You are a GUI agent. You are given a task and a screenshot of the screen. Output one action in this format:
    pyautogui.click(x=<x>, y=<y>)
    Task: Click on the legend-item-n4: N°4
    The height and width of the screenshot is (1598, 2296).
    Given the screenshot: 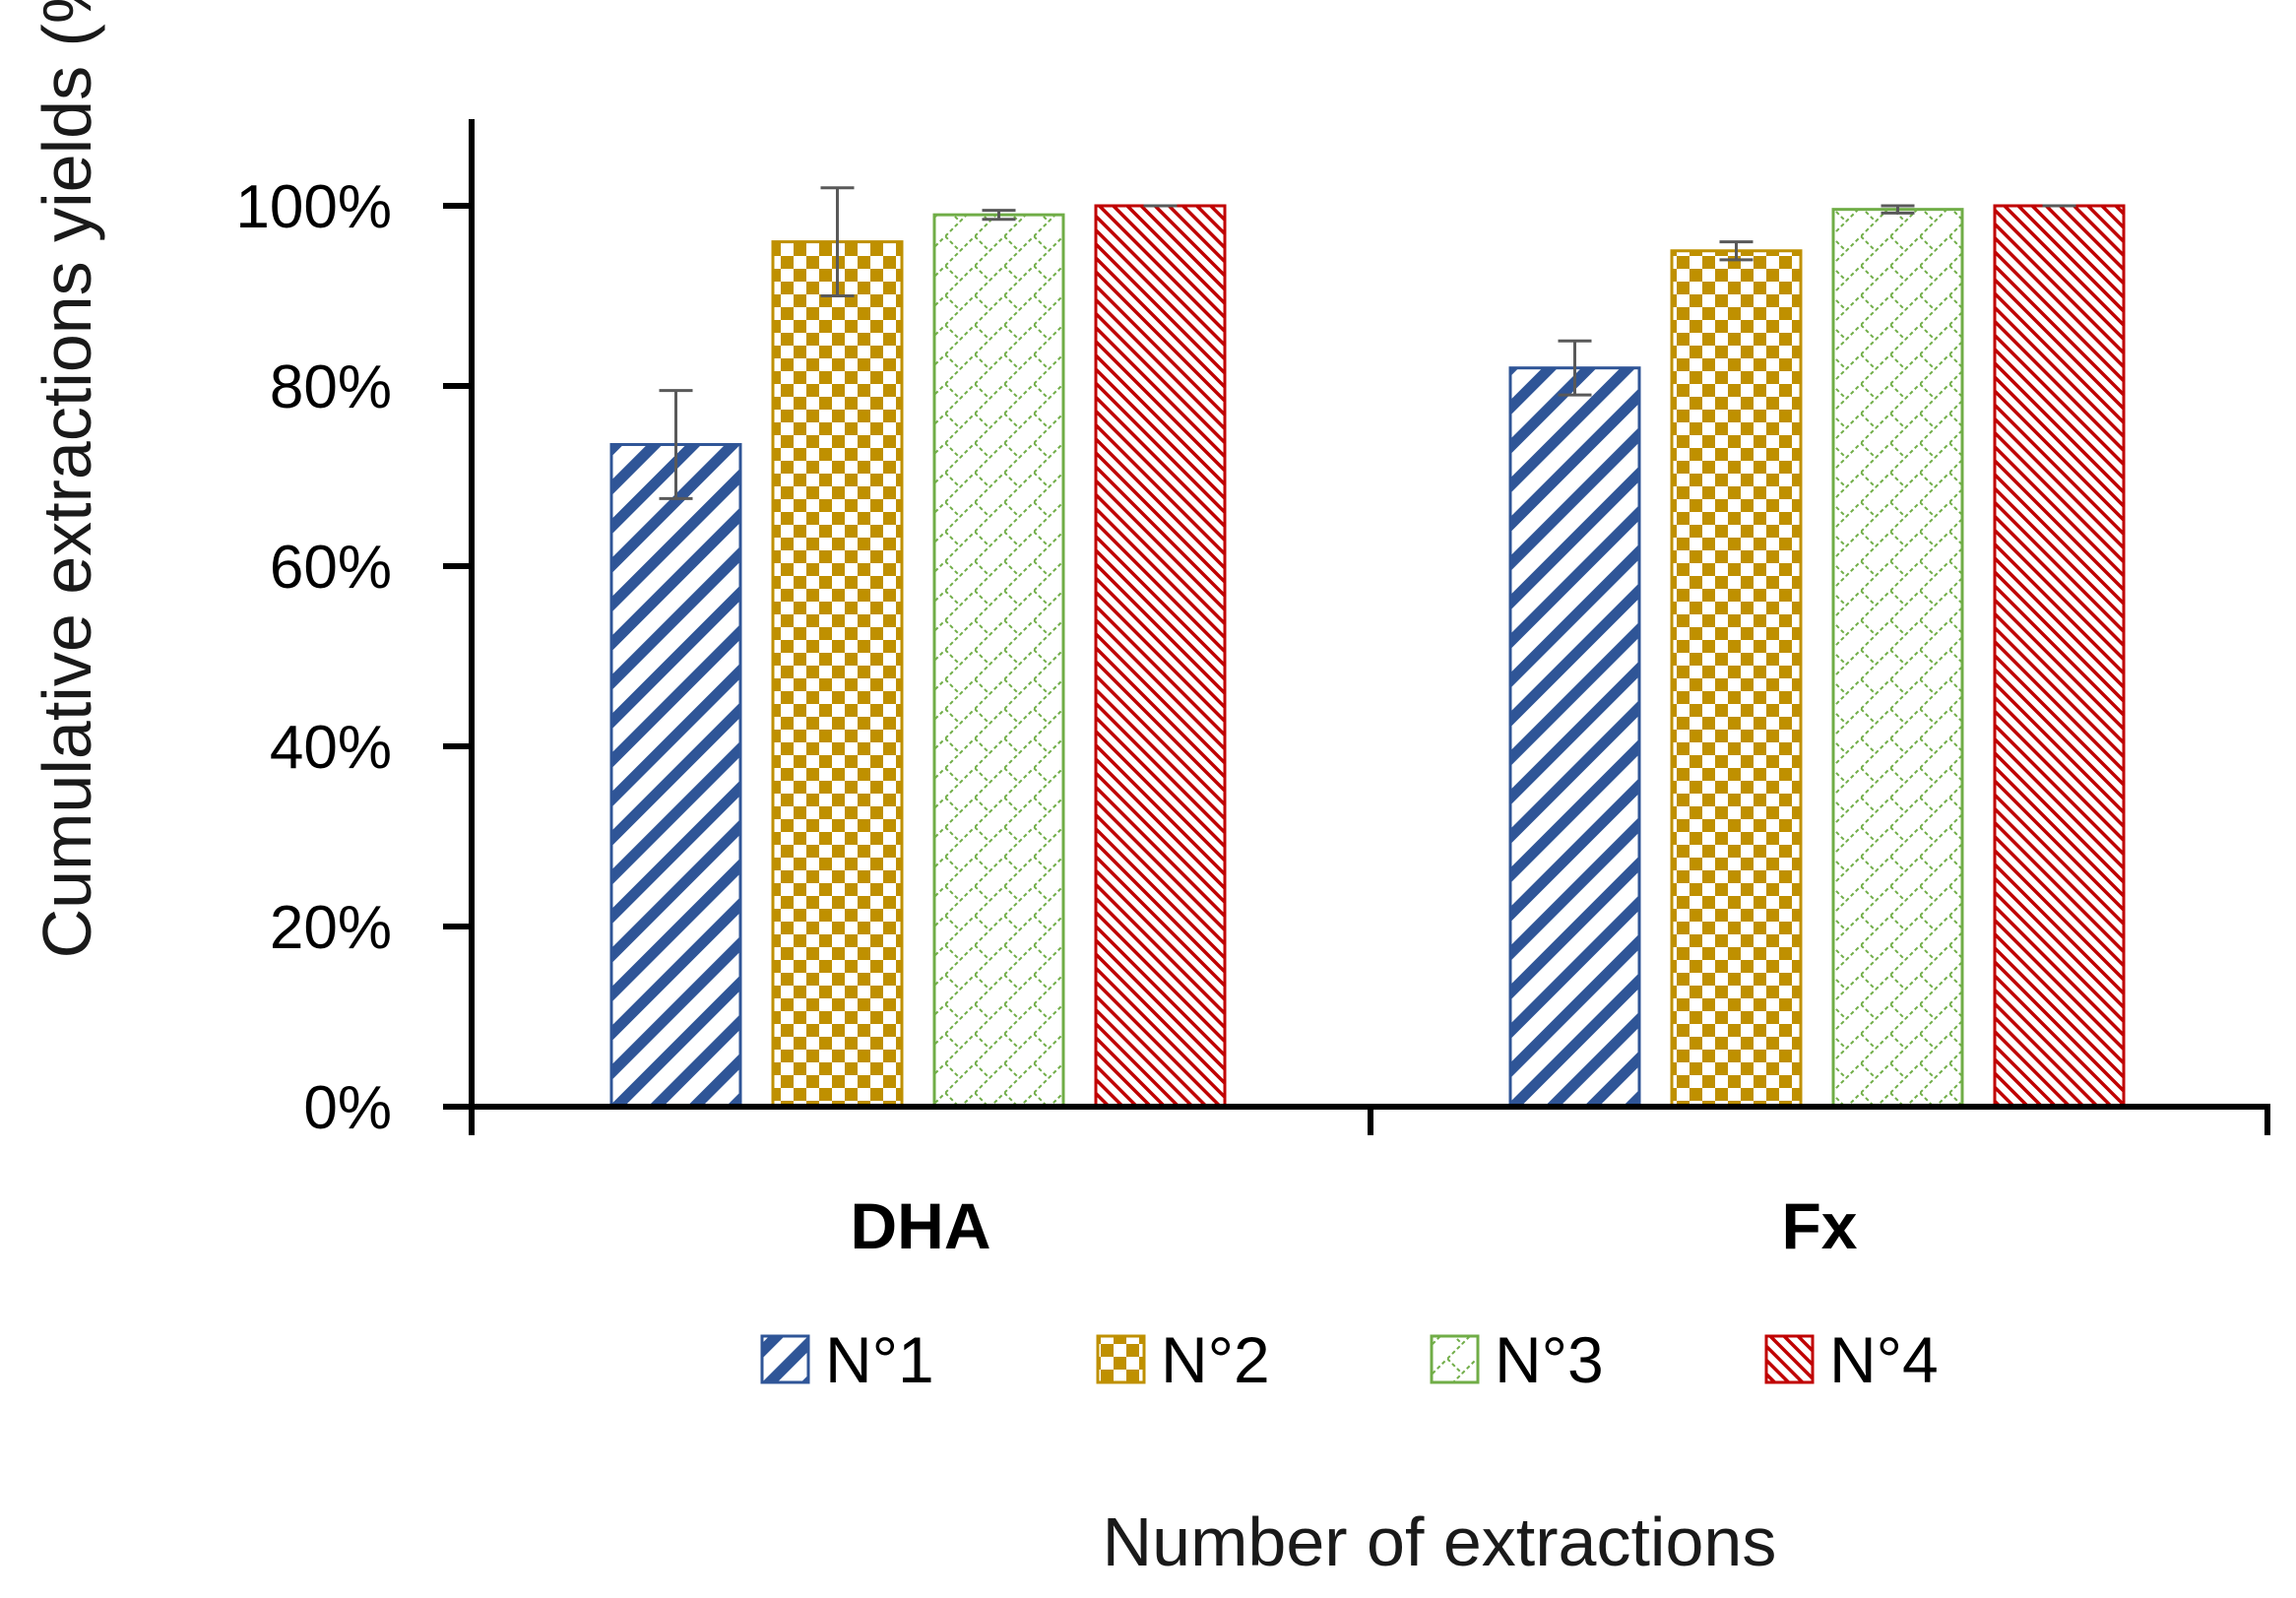 What is the action you would take?
    pyautogui.click(x=1851, y=1359)
    